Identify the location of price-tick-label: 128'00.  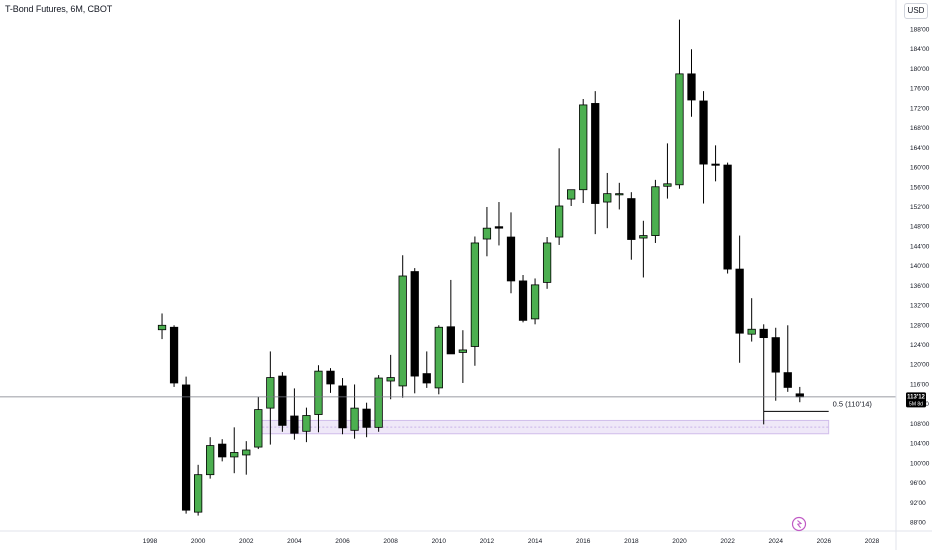
(920, 325).